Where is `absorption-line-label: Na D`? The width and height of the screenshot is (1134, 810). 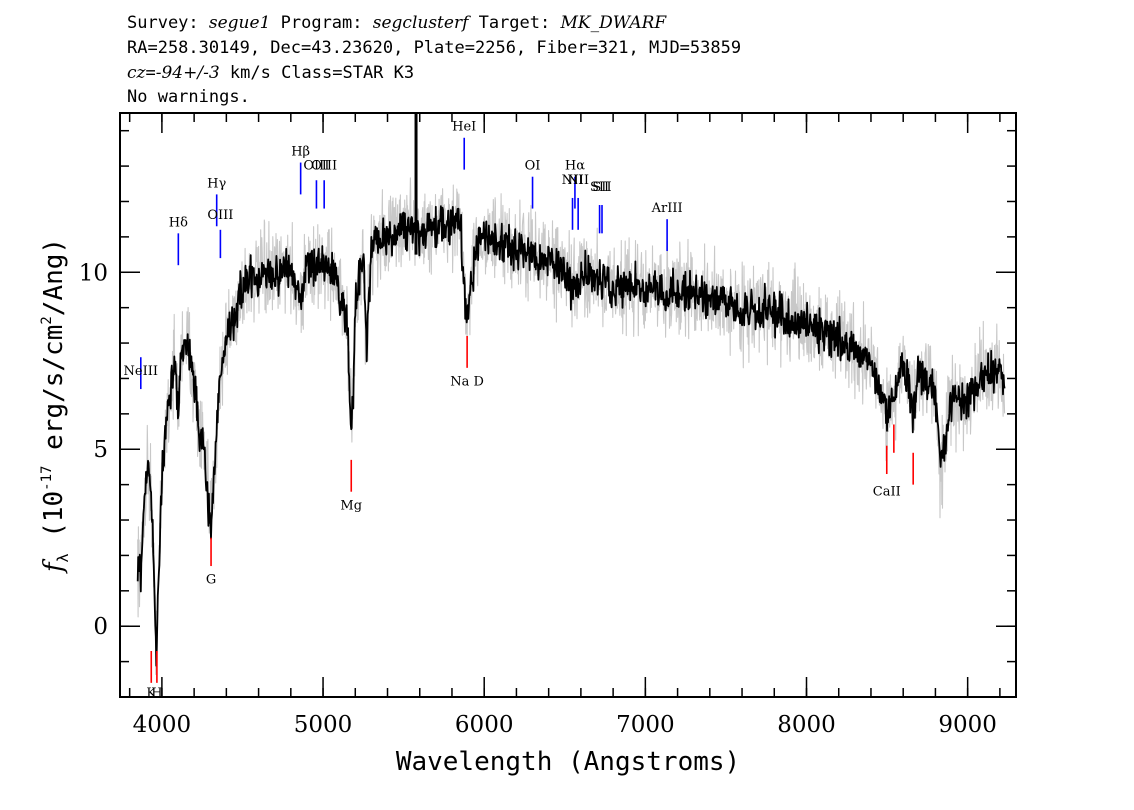 absorption-line-label: Na D is located at coordinates (467, 382).